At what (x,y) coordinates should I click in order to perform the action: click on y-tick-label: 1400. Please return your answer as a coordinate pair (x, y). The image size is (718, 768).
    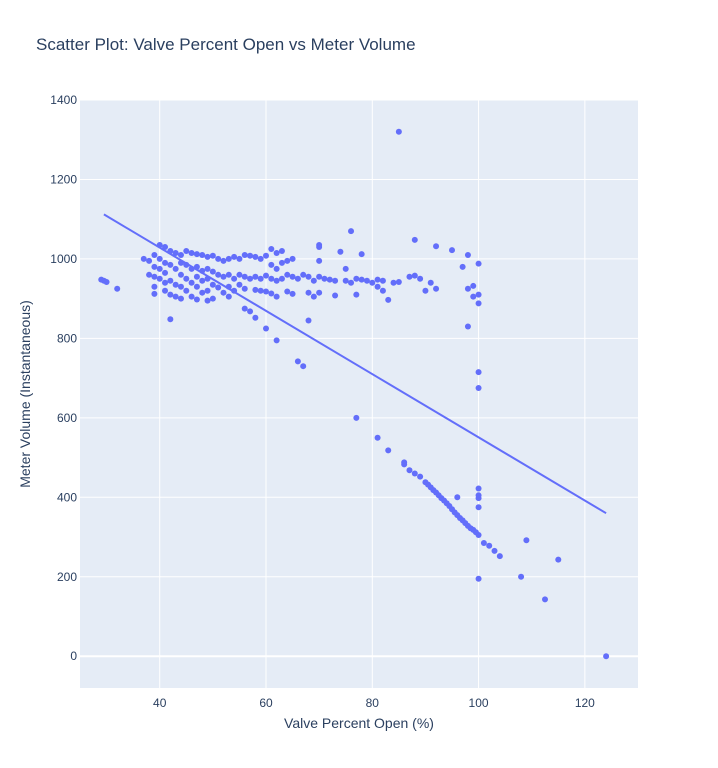
    Looking at the image, I should click on (63, 100).